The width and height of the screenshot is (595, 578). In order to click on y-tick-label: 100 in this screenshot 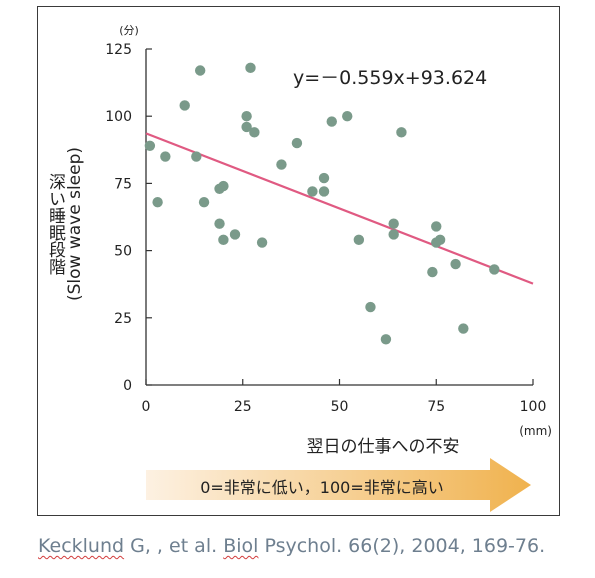, I will do `click(118, 117)`.